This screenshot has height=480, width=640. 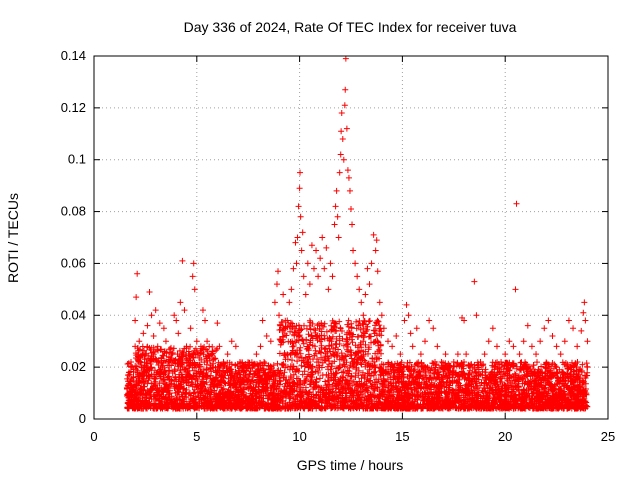 What do you see at coordinates (350, 465) in the screenshot?
I see `x-axis-label: GPS time / hours` at bounding box center [350, 465].